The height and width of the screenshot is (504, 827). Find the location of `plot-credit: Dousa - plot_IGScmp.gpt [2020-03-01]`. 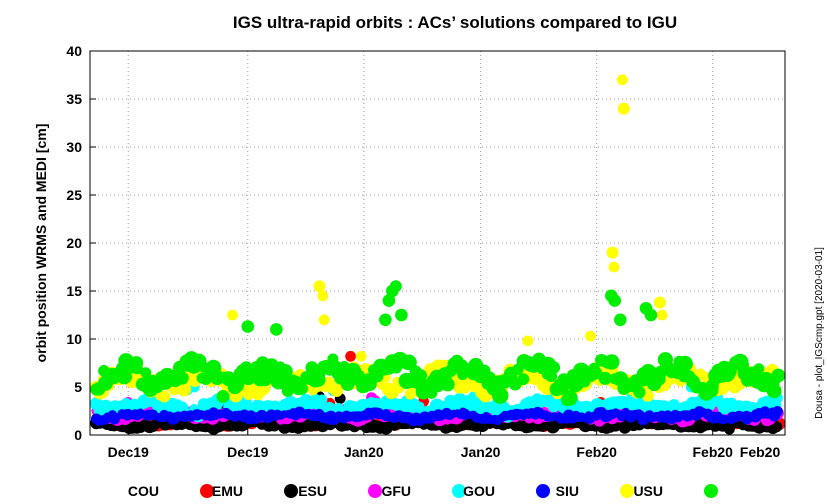

plot-credit: Dousa - plot_IGScmp.gpt [2020-03-01] is located at coordinates (819, 333).